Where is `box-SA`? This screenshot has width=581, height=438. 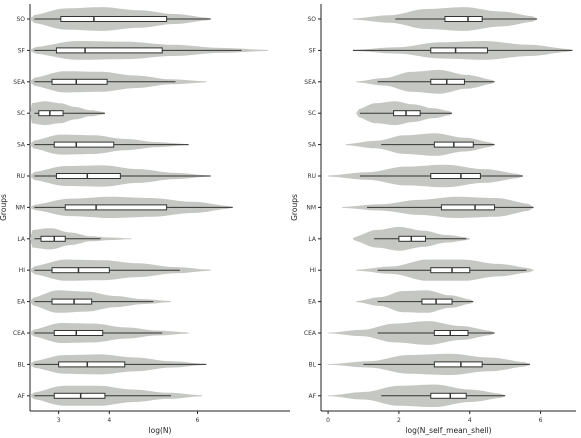
box-SA is located at coordinates (84, 144).